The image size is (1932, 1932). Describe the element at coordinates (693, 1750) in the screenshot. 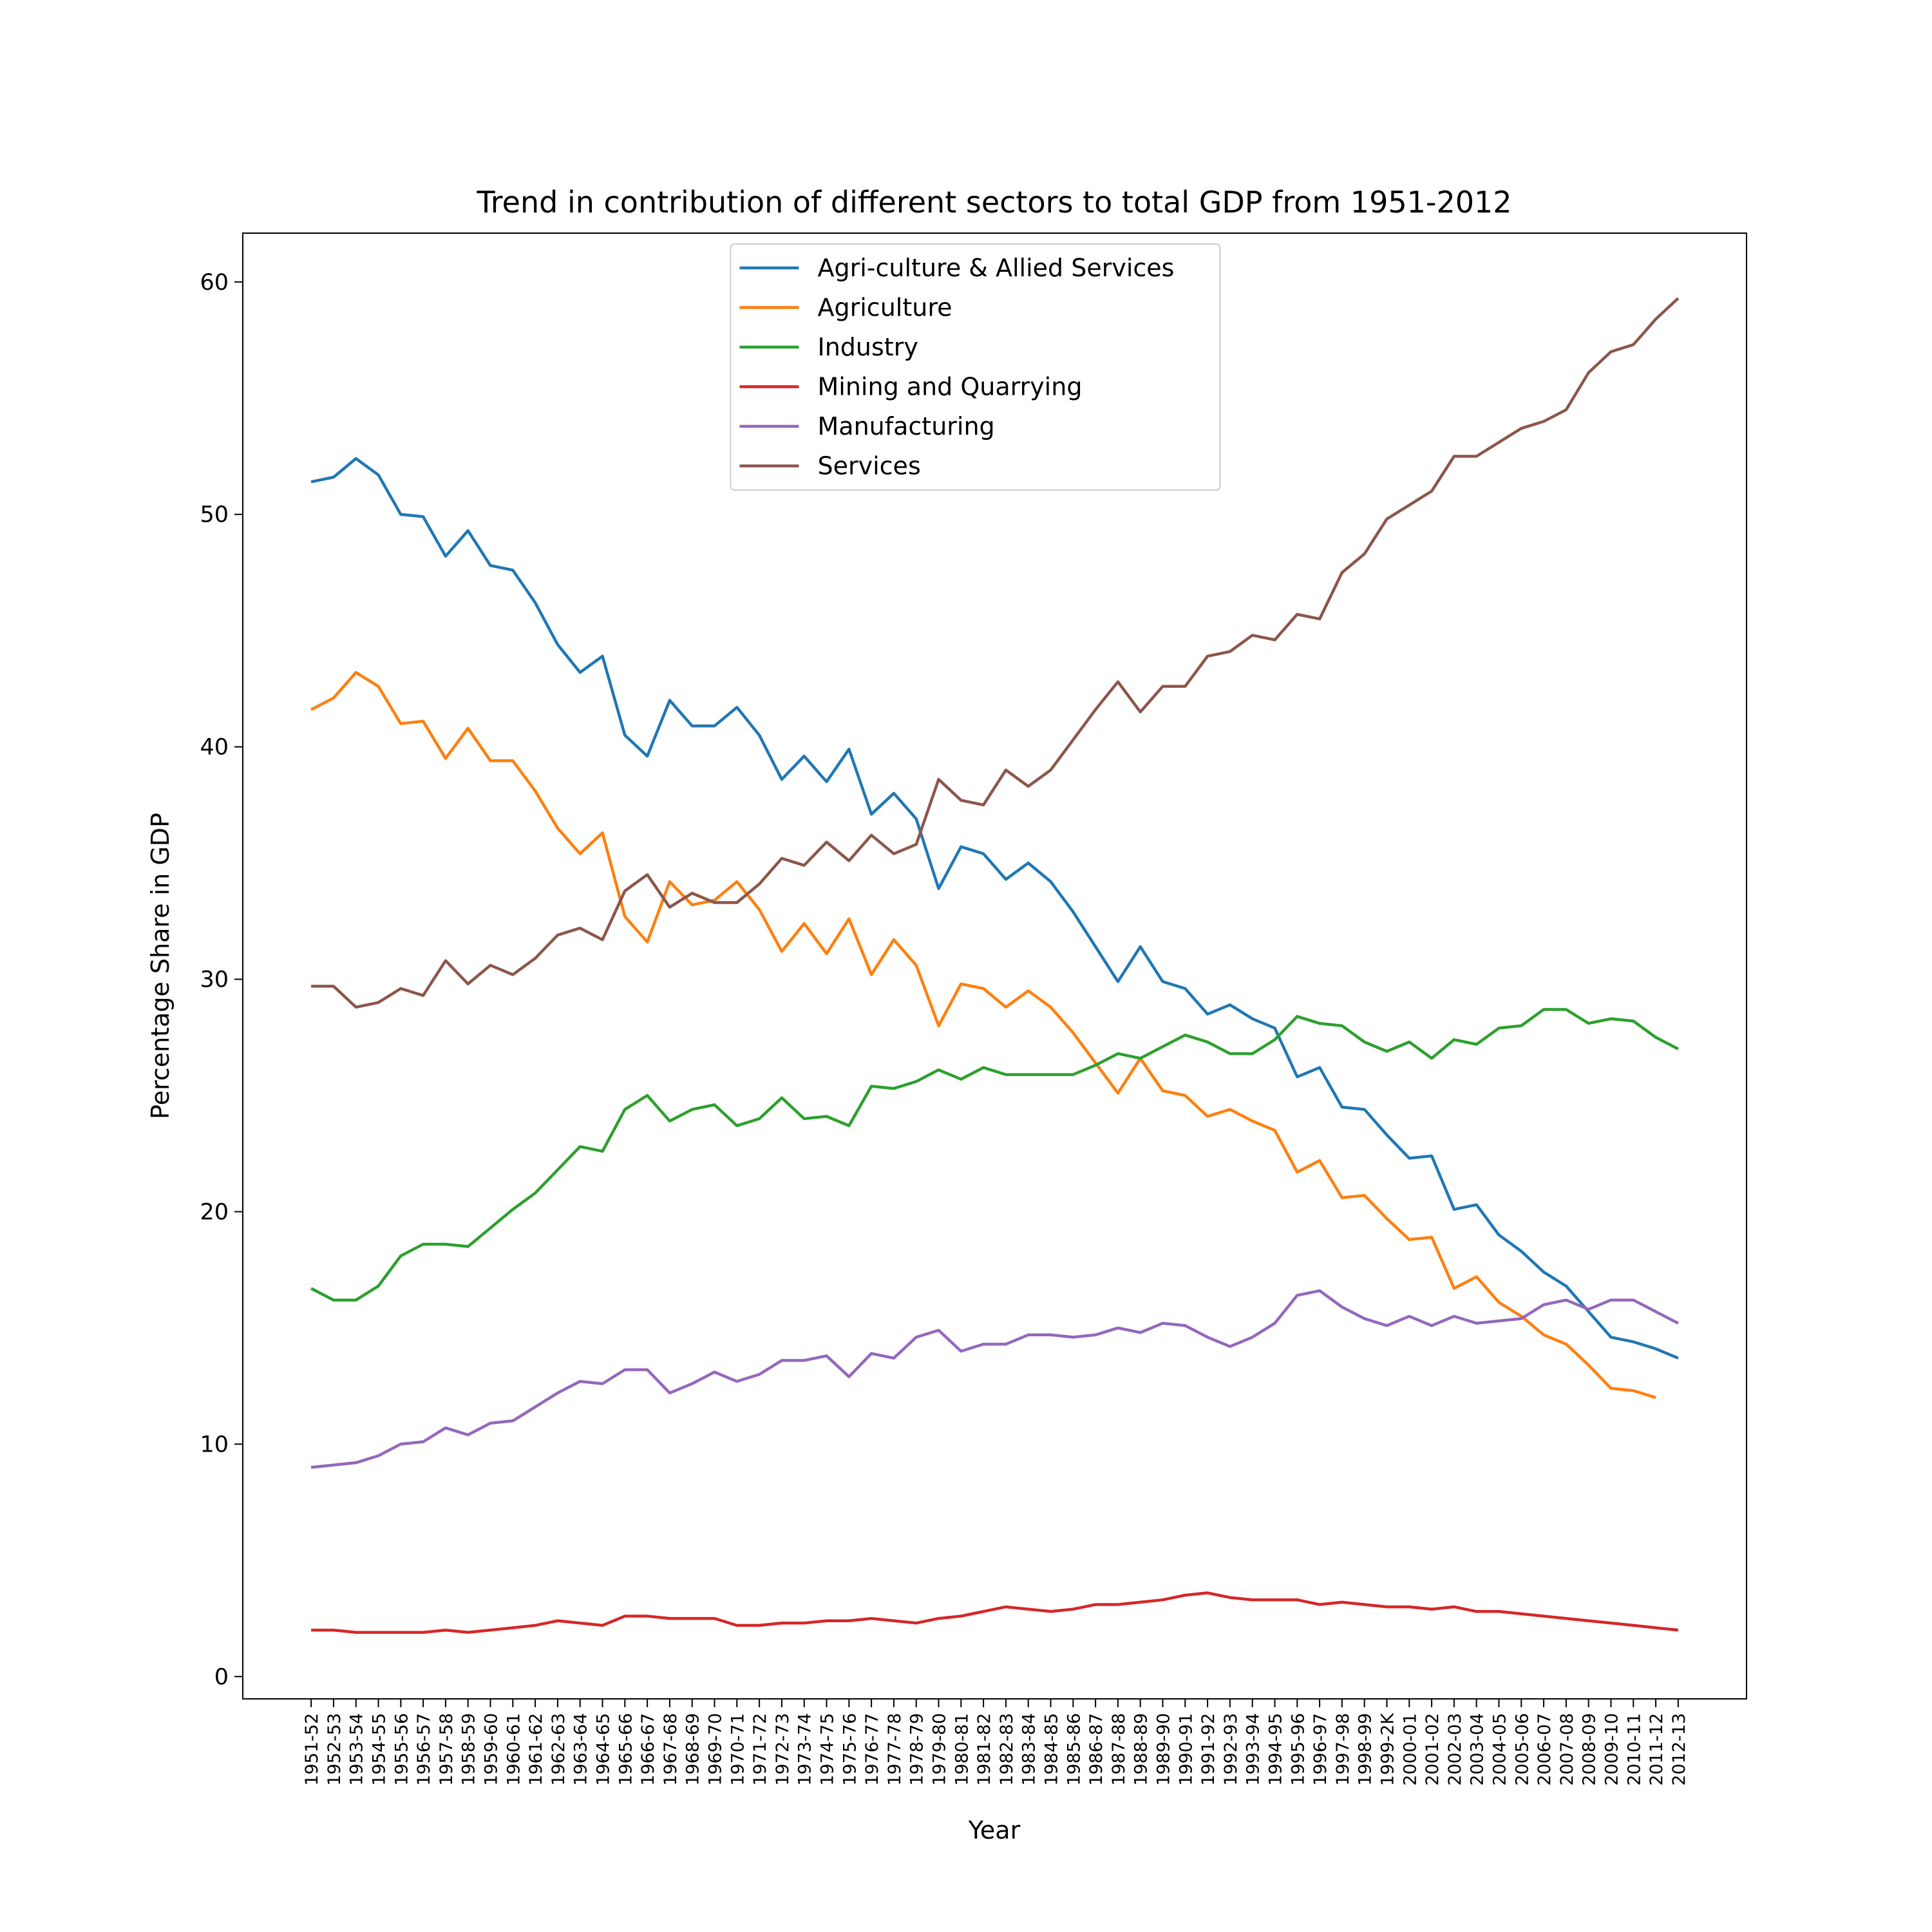

I see `x-tick-label: 1968-69` at that location.